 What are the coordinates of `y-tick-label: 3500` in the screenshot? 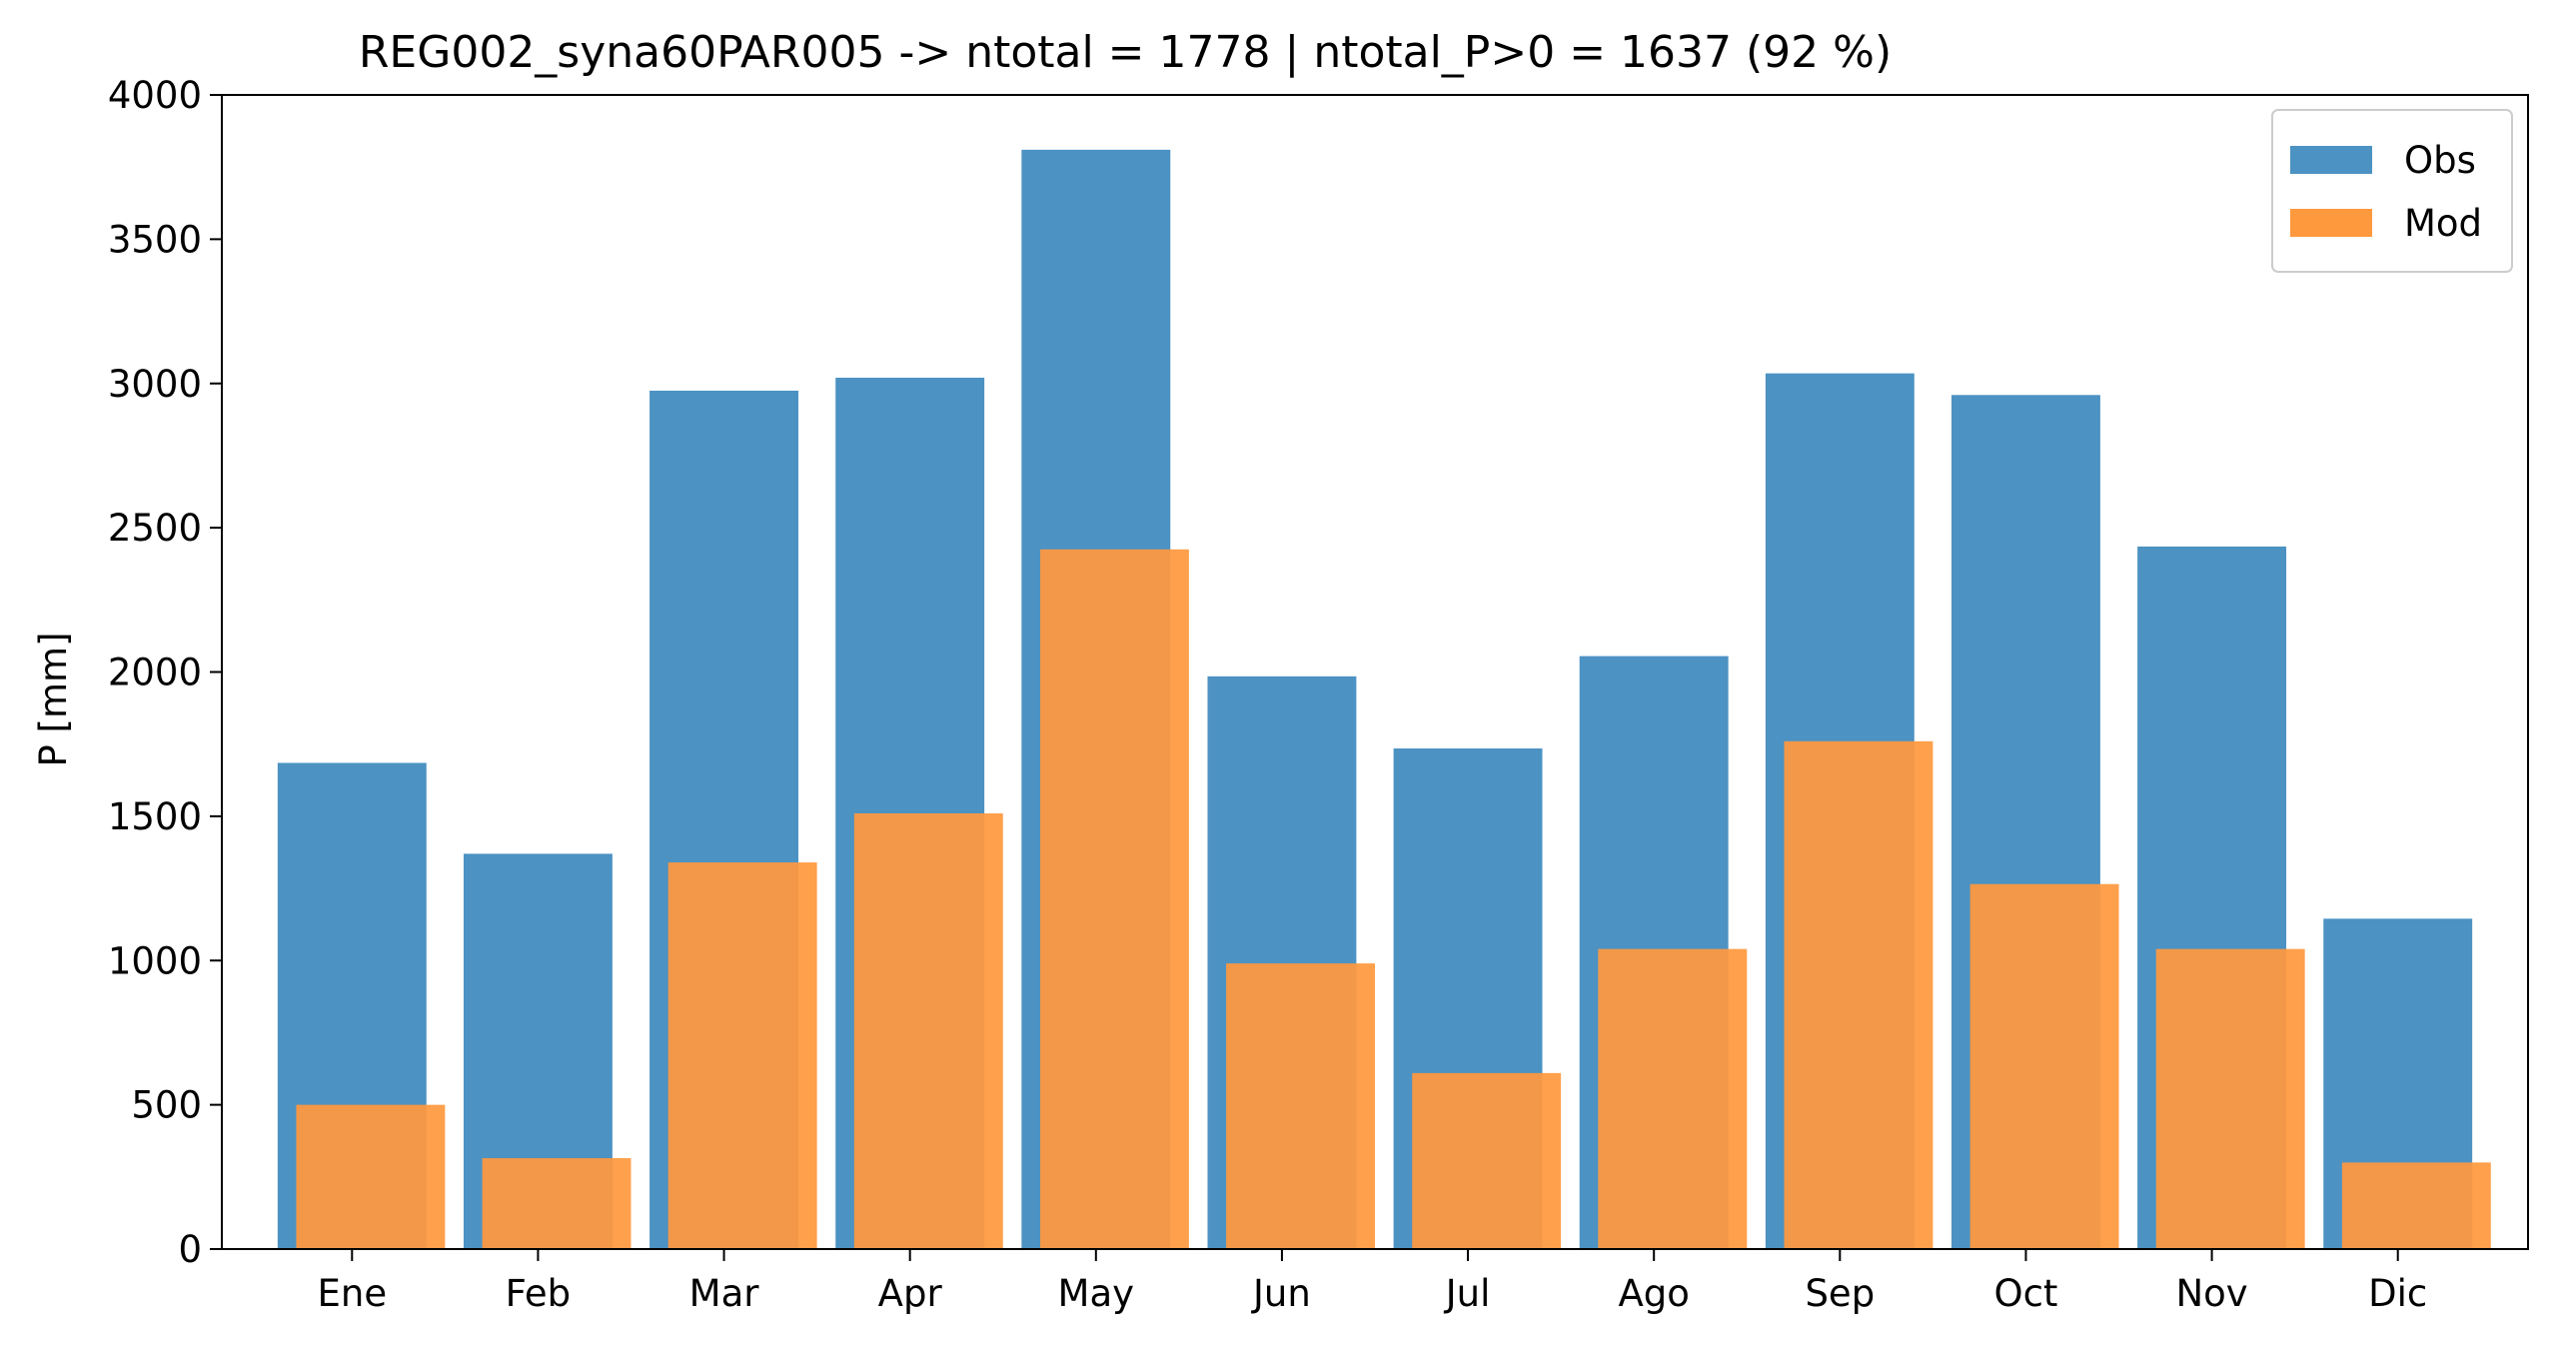 It's located at (155, 240).